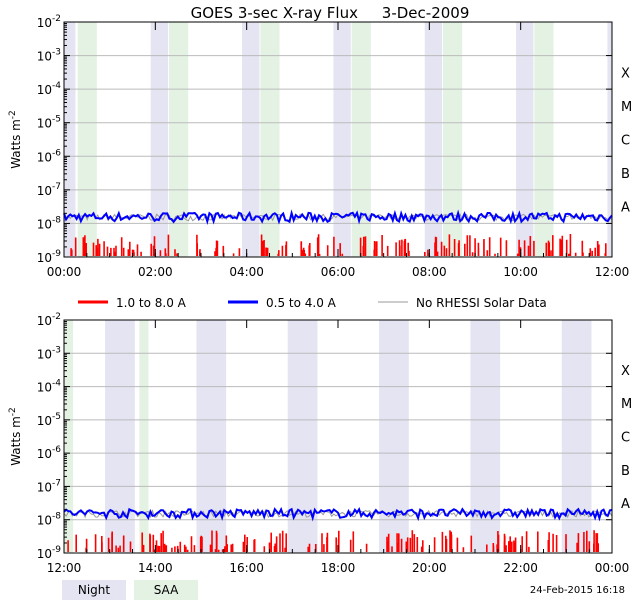 This screenshot has width=640, height=600. Describe the element at coordinates (577, 590) in the screenshot. I see `footer-date: 24-Feb-2015 16:18` at that location.